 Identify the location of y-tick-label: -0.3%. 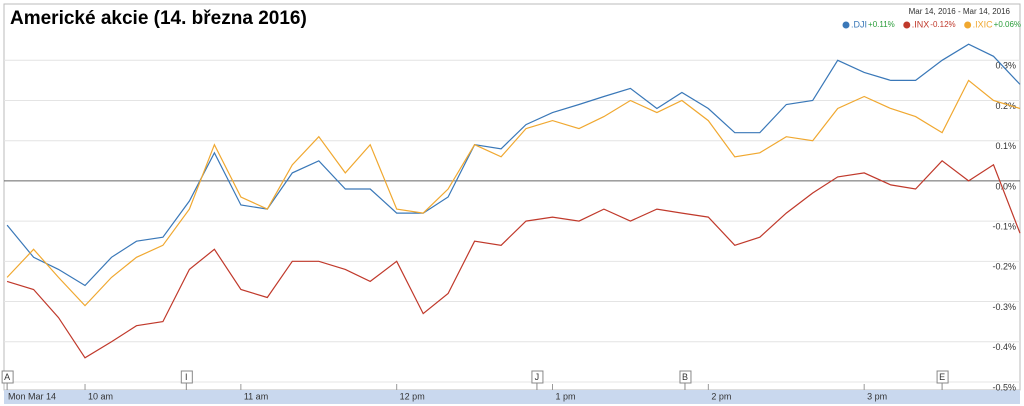
(1004, 307).